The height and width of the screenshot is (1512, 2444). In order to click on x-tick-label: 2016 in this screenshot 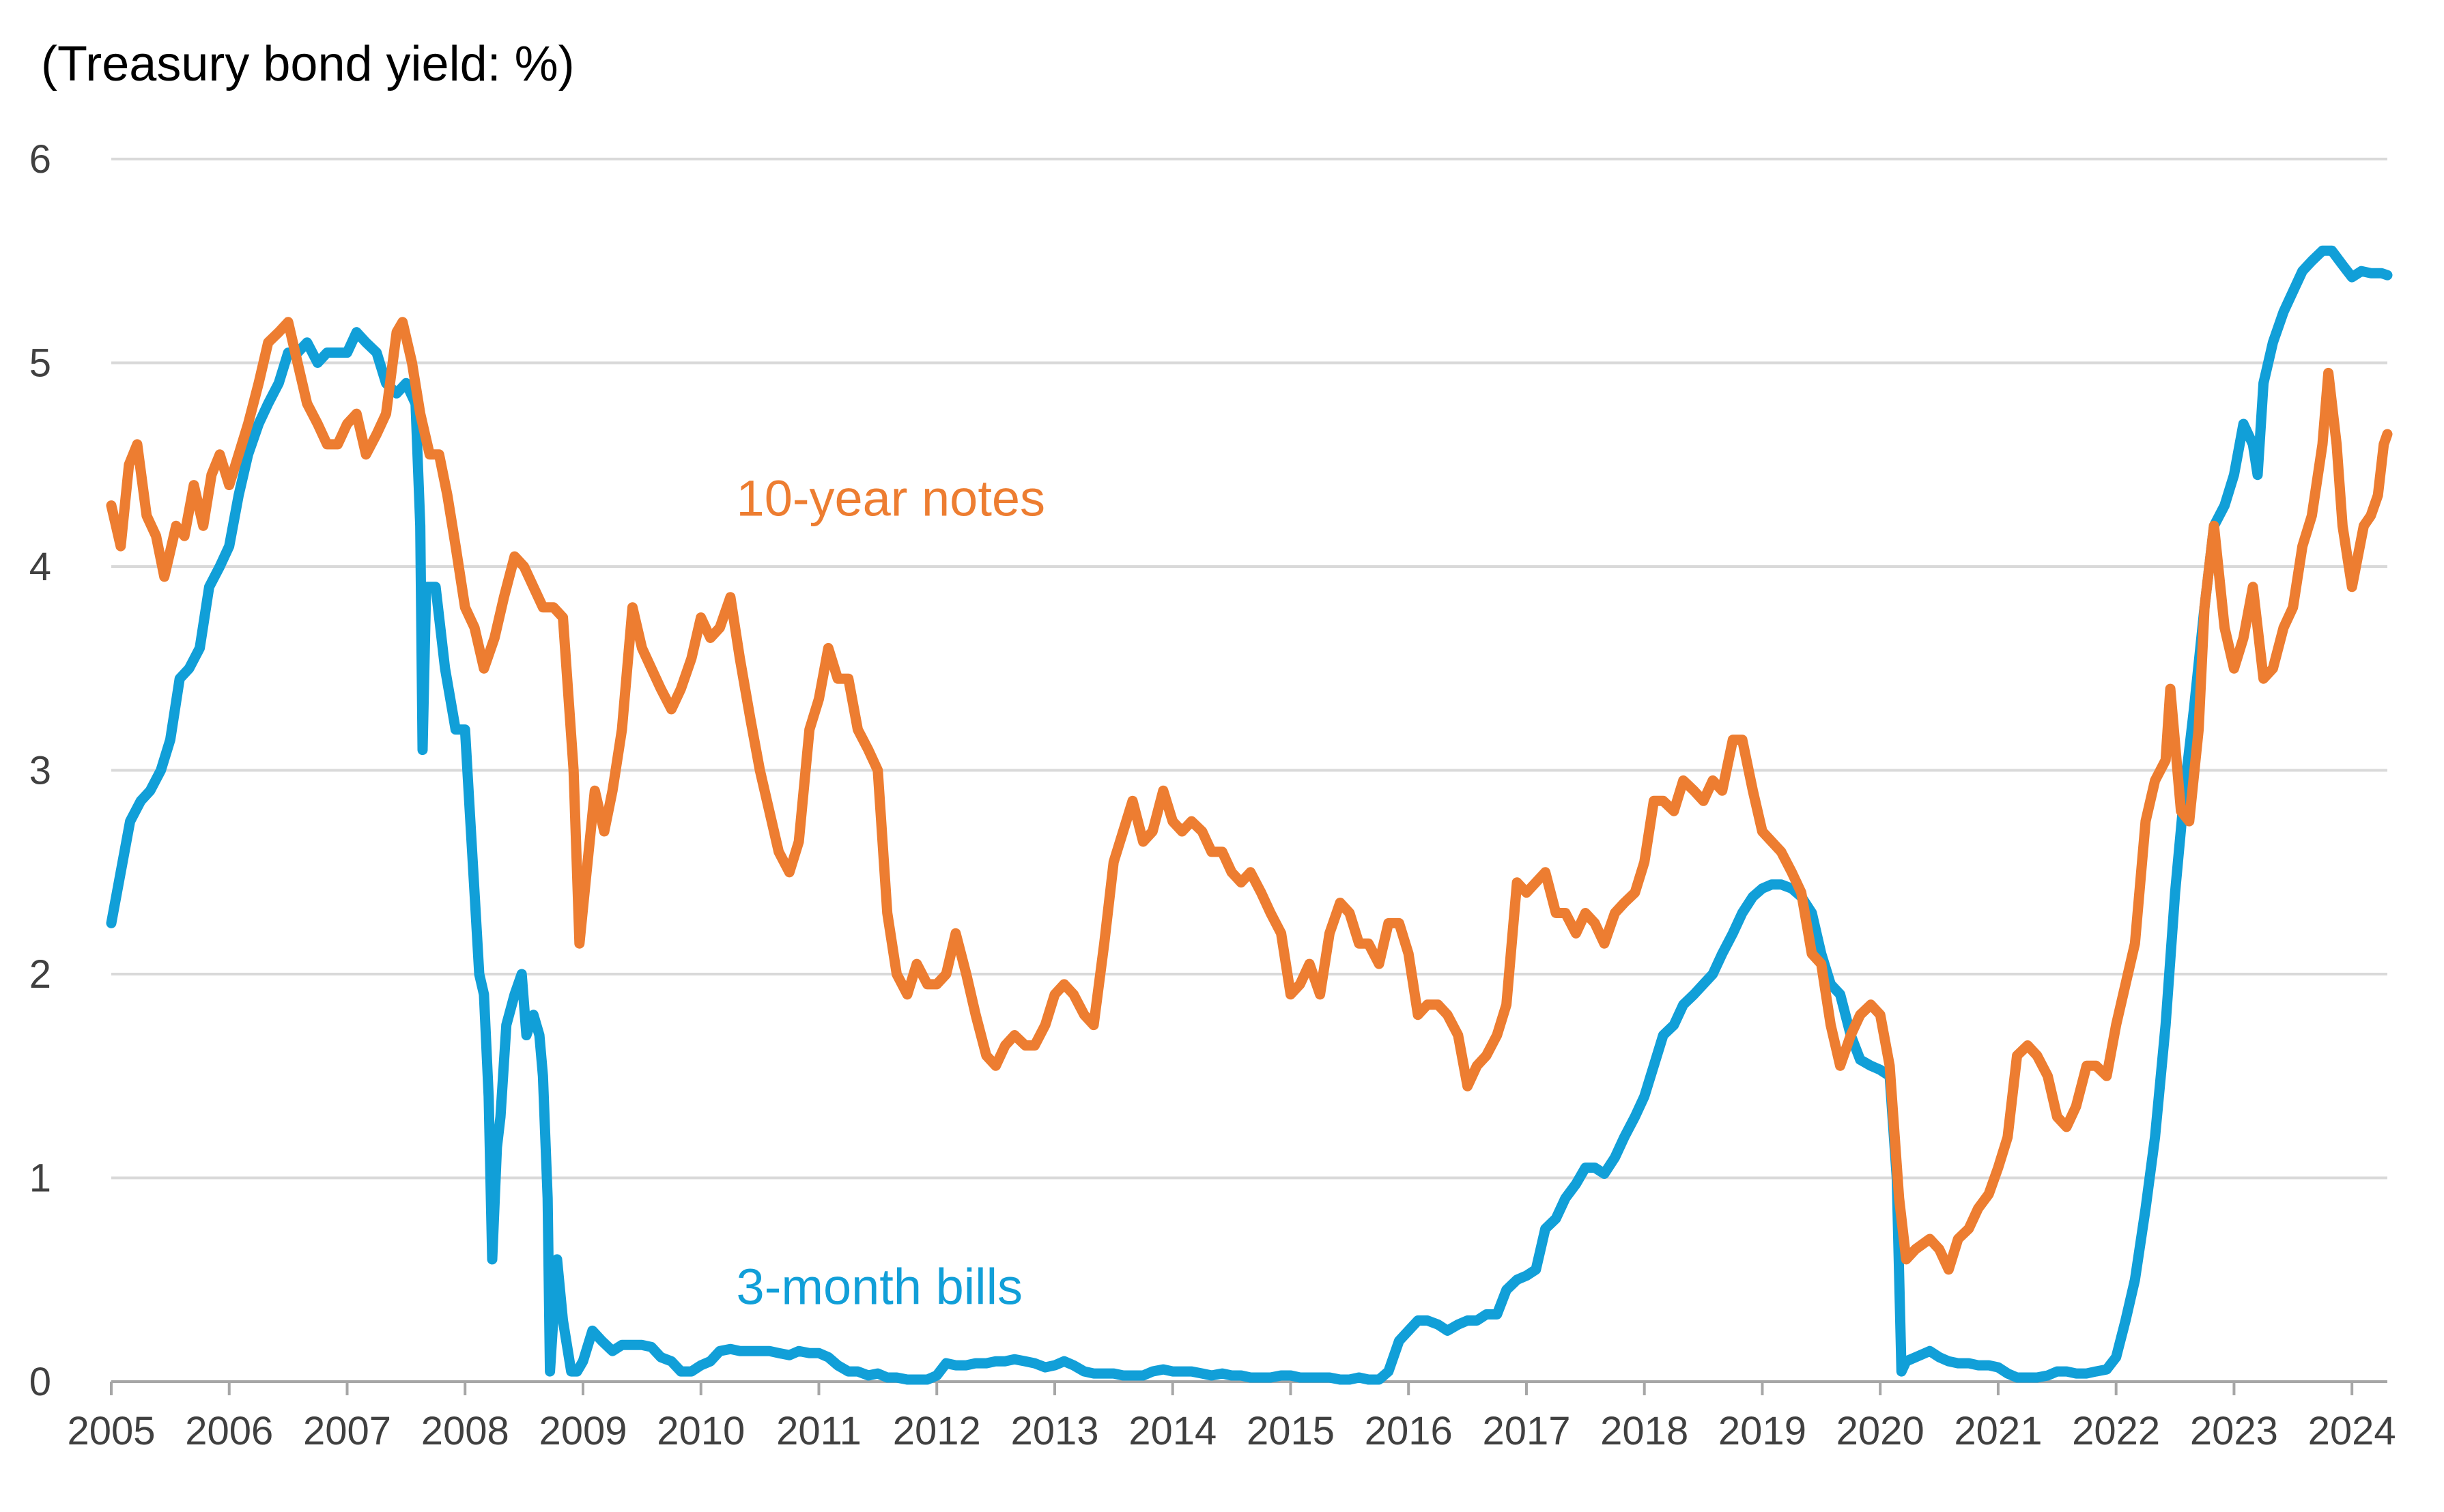, I will do `click(1409, 1431)`.